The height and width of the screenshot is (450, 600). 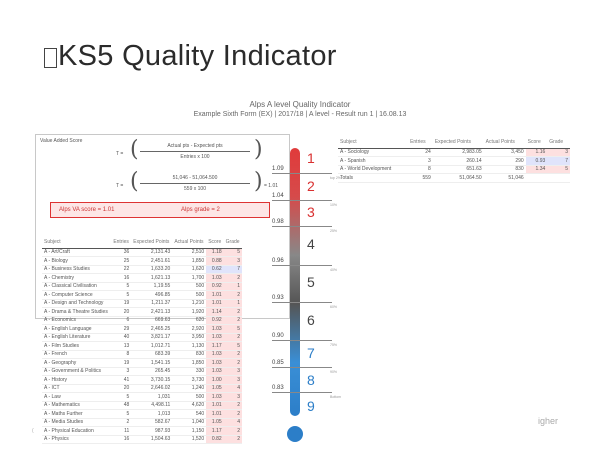 What do you see at coordinates (454, 169) in the screenshot?
I see `table-row: A - World Development 8 651.63 830 1.34 5` at bounding box center [454, 169].